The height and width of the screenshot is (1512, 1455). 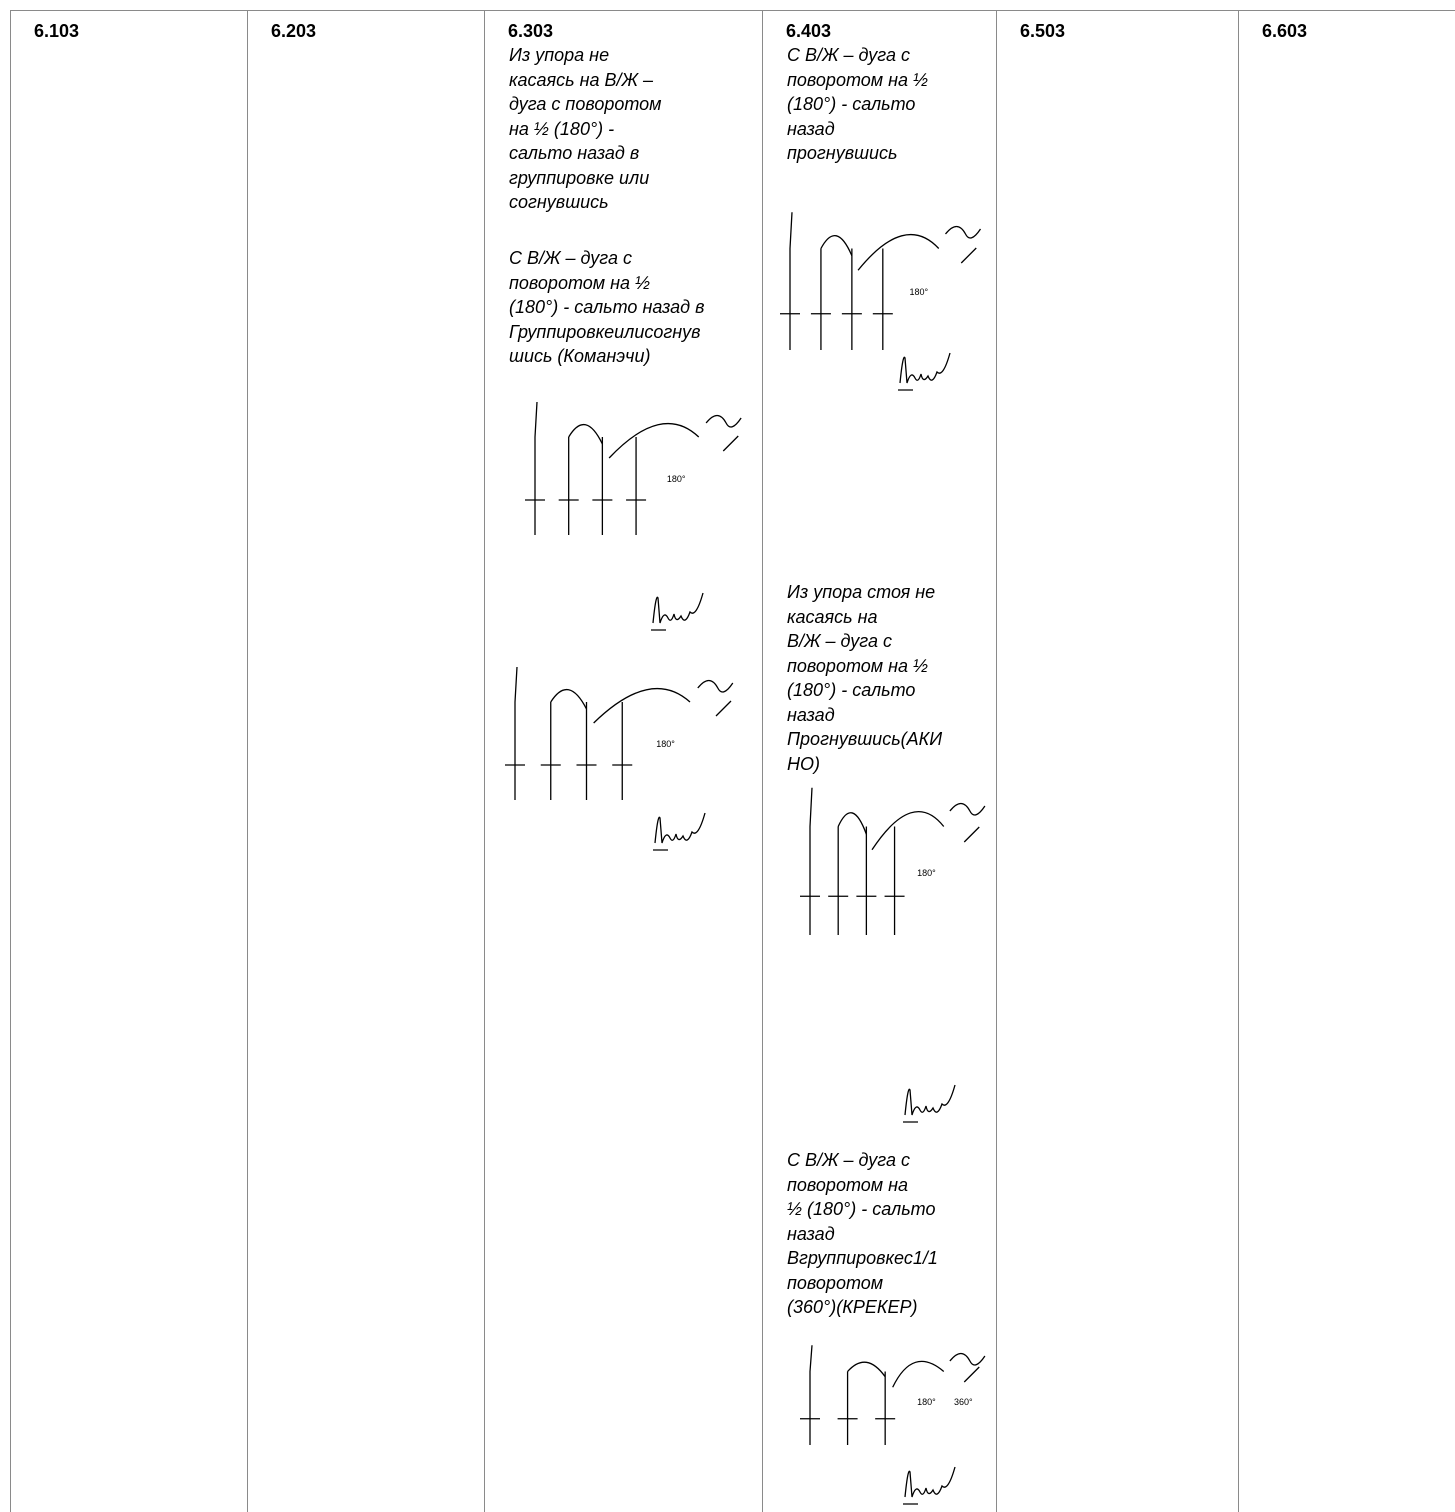 What do you see at coordinates (809, 31) in the screenshot?
I see `element-code: 6.403` at bounding box center [809, 31].